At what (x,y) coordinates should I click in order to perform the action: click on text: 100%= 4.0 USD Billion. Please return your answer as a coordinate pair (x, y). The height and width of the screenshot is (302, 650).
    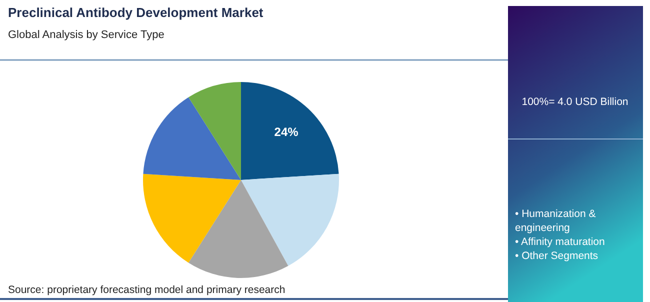
    Looking at the image, I should click on (575, 102).